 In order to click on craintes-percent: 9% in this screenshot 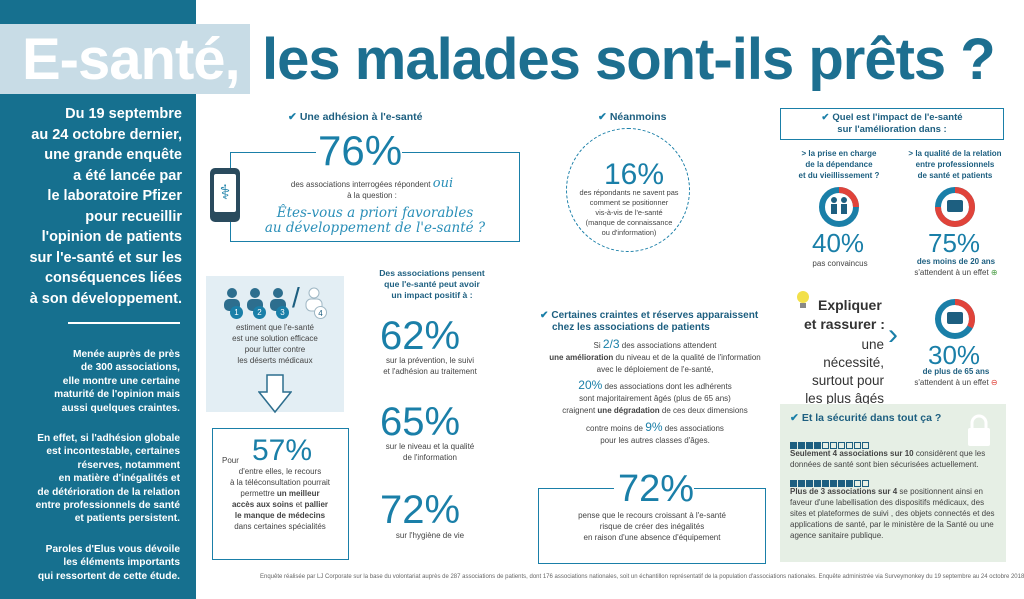, I will do `click(654, 427)`.